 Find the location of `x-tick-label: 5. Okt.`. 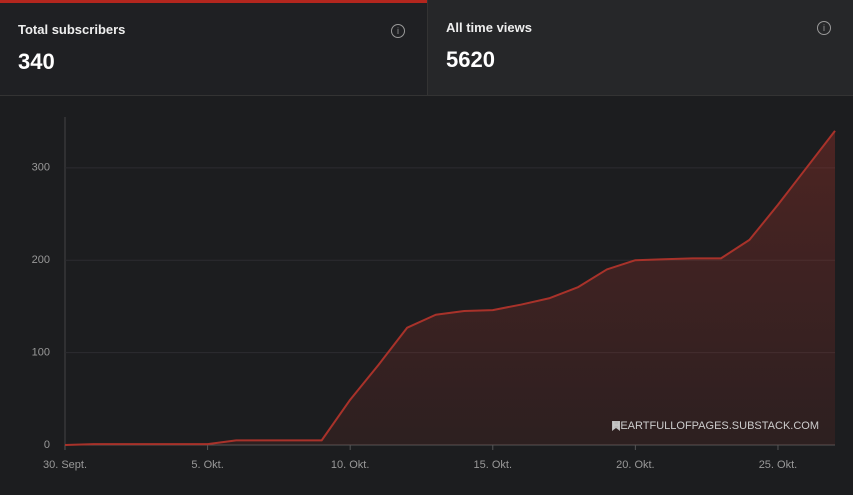

x-tick-label: 5. Okt. is located at coordinates (207, 465).